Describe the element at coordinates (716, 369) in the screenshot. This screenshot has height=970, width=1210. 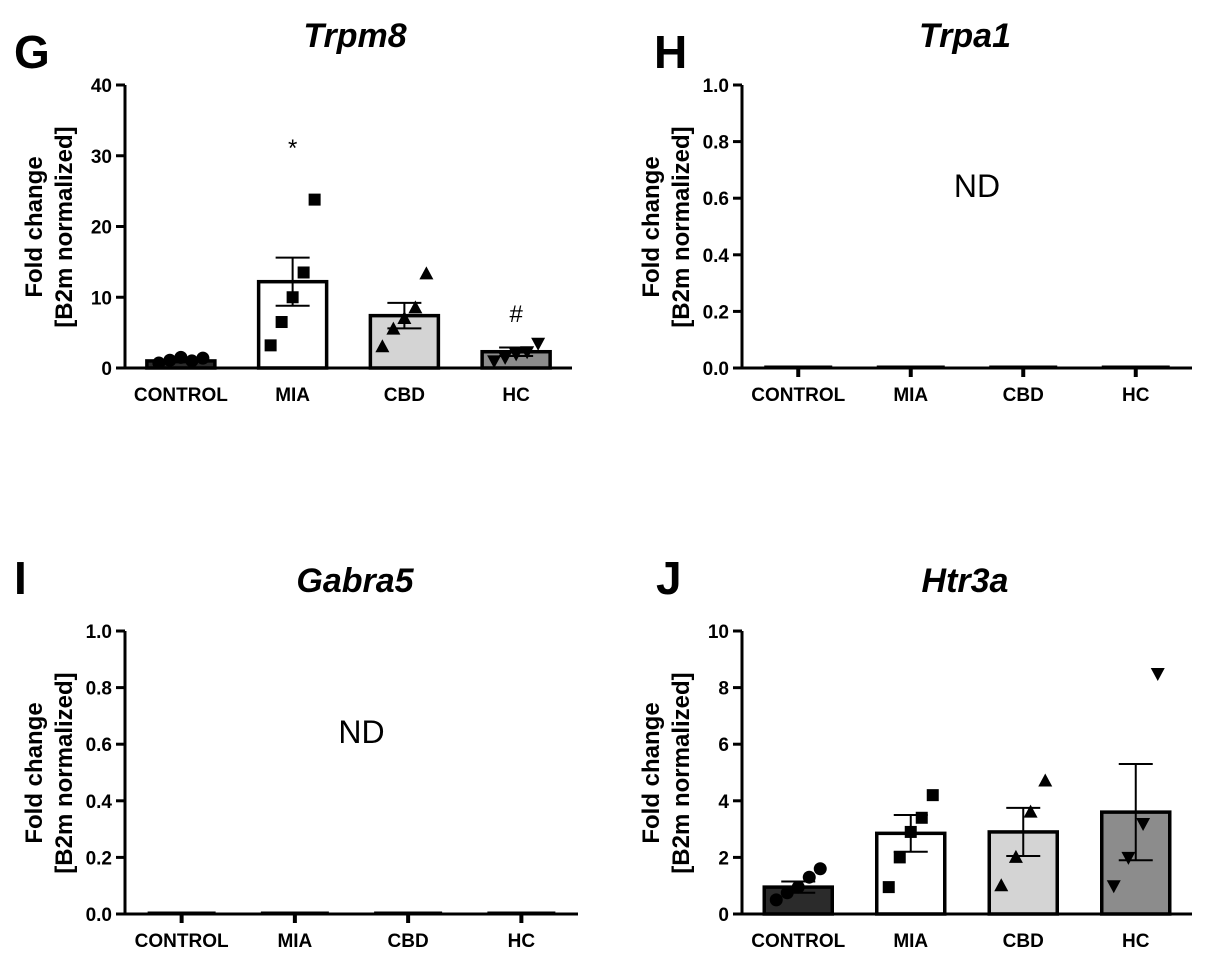
I see `y-tick-label: 0.0` at that location.